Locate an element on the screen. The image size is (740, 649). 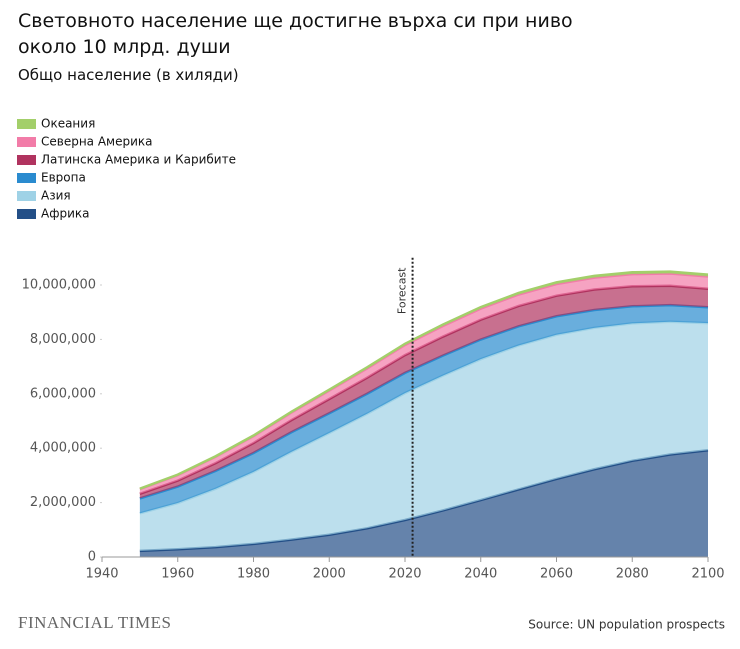
legend-label: Северна Америка is located at coordinates (97, 142).